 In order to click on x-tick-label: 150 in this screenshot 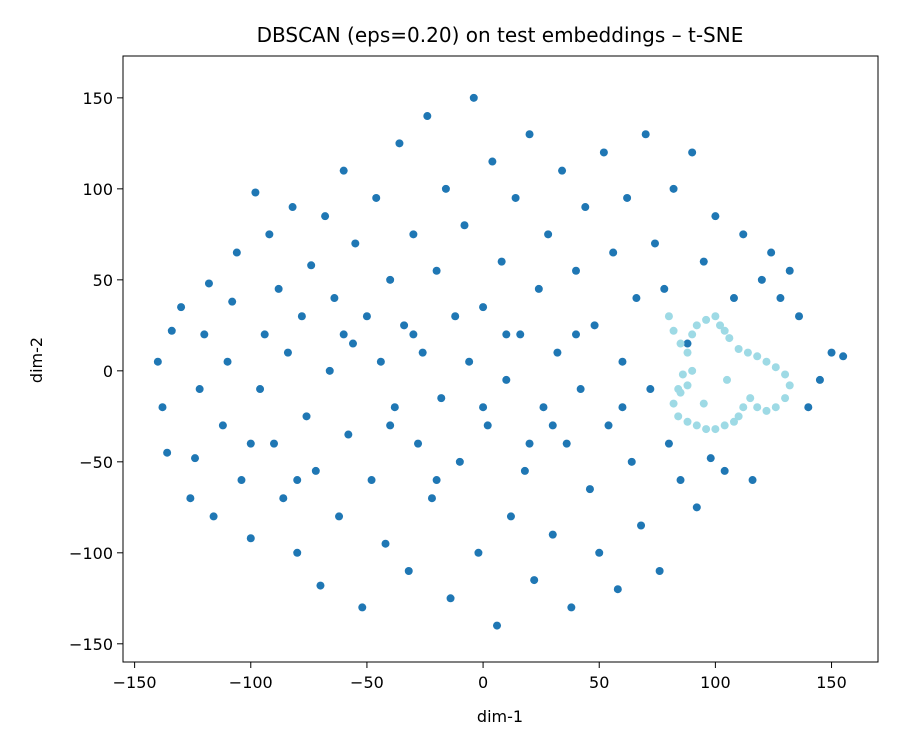, I will do `click(831, 682)`.